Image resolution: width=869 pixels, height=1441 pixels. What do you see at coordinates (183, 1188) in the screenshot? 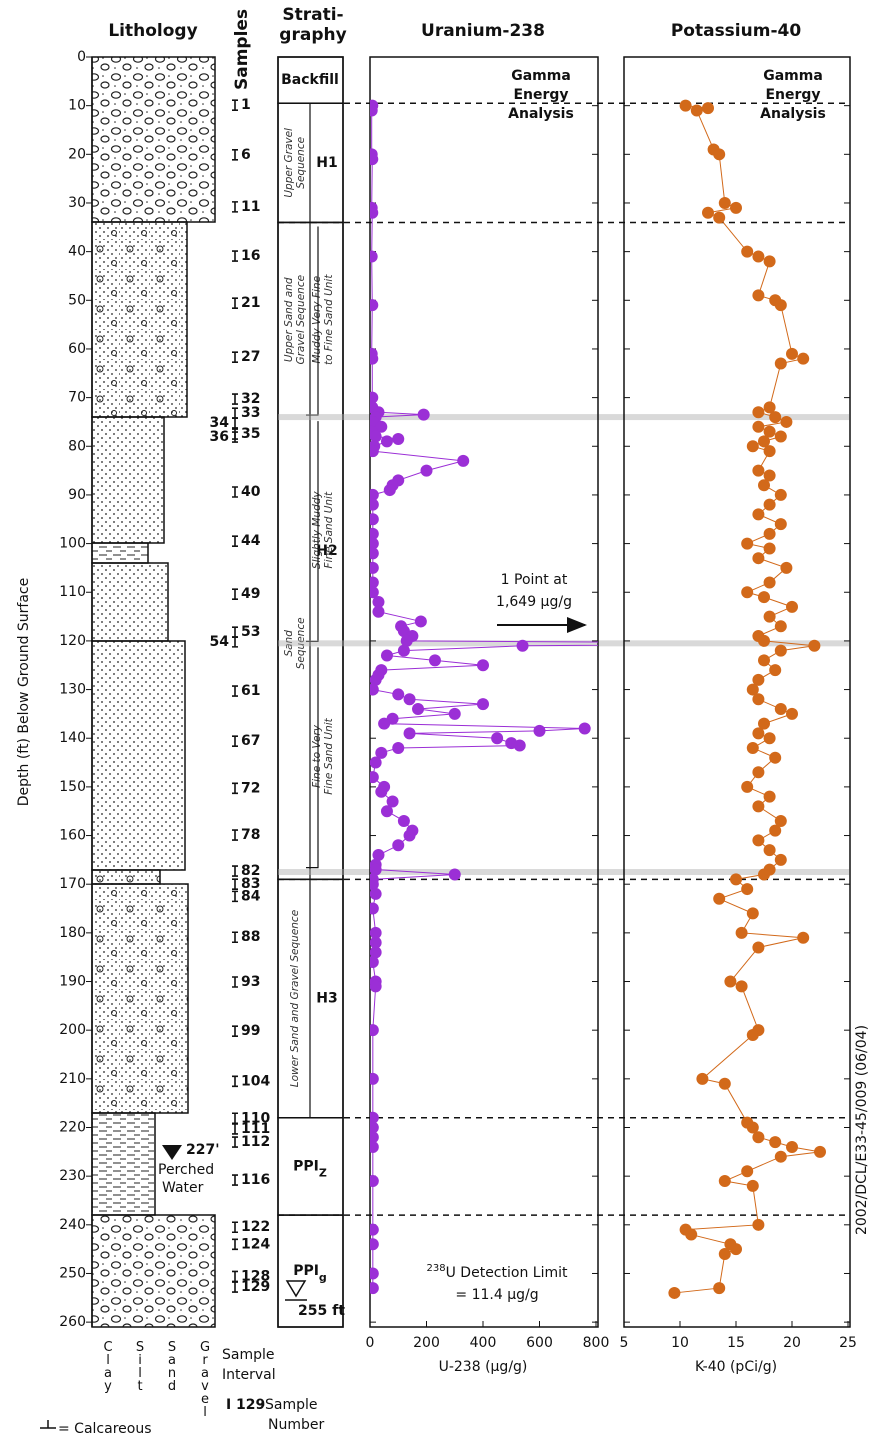
I see `water-label: Water` at bounding box center [183, 1188].